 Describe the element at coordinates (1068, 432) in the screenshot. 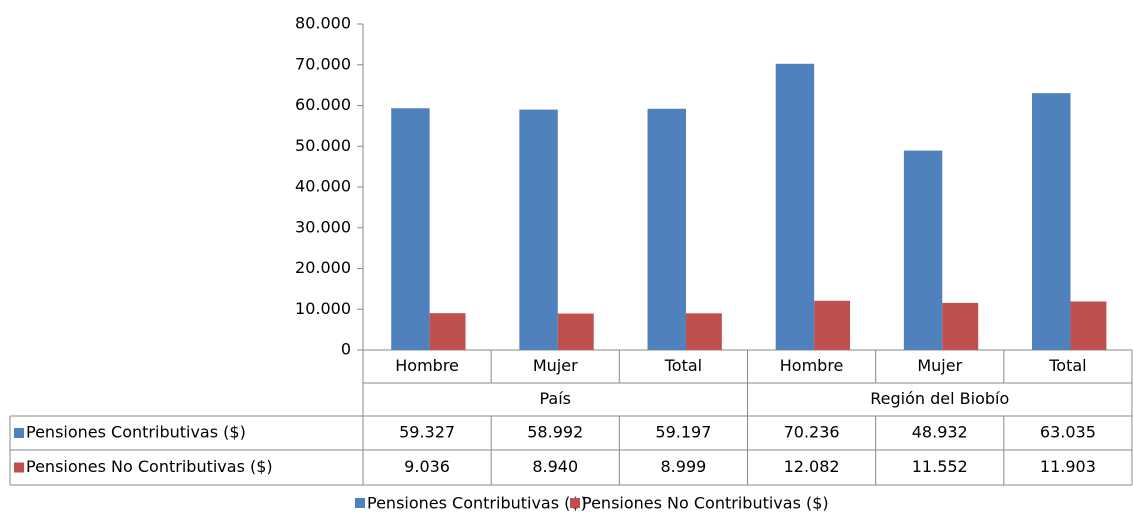

I see `table-value: 63.035` at that location.